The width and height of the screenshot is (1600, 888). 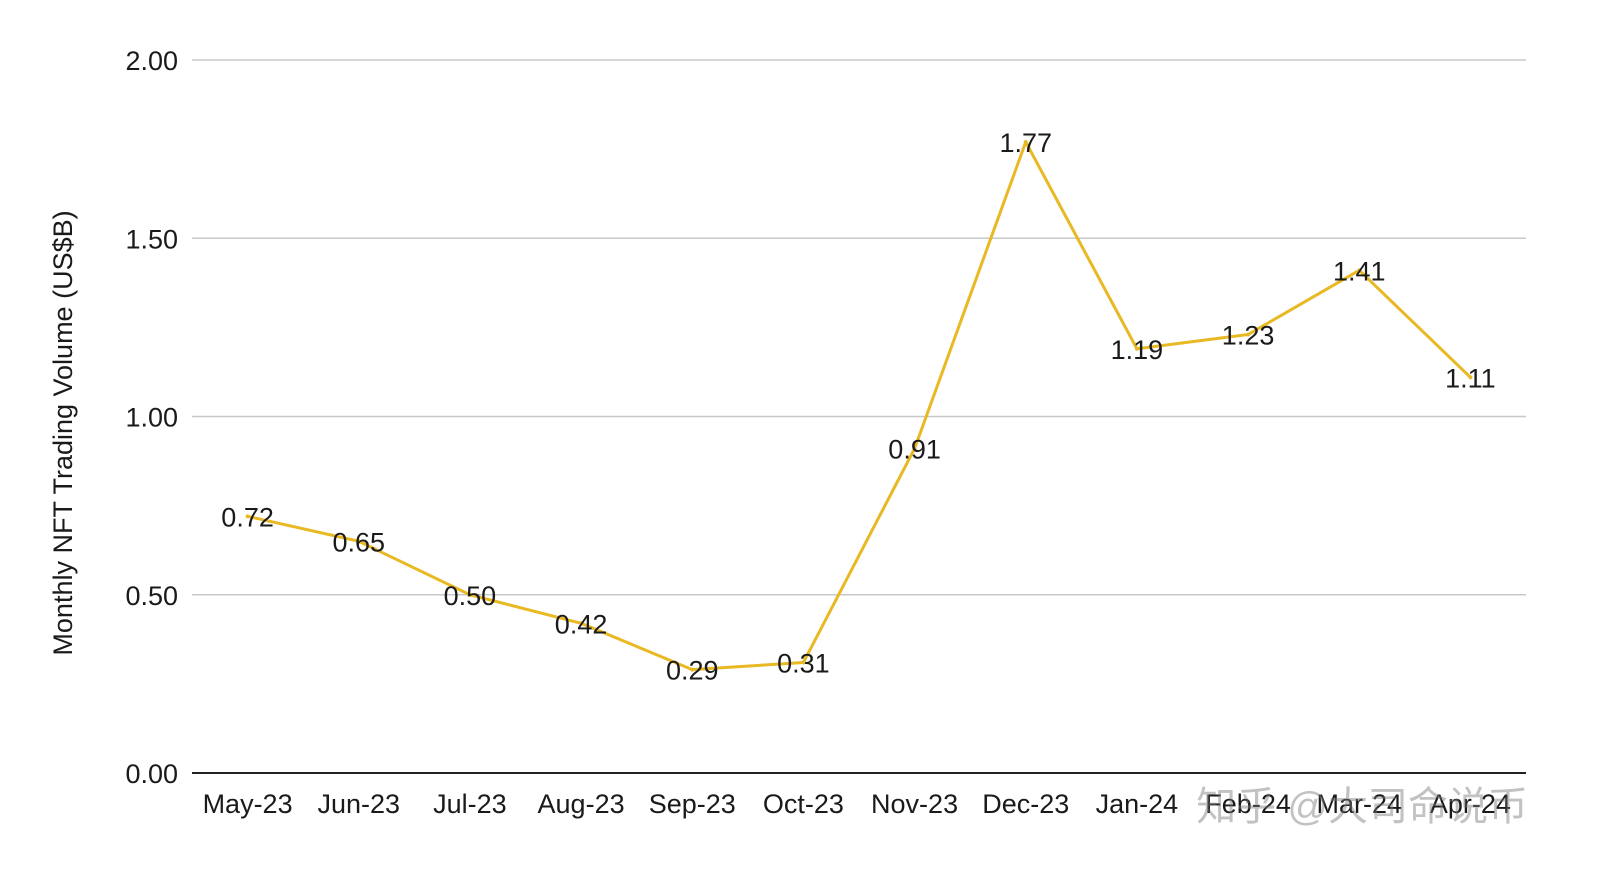 I want to click on x-tick-label: May-23, so click(x=248, y=804).